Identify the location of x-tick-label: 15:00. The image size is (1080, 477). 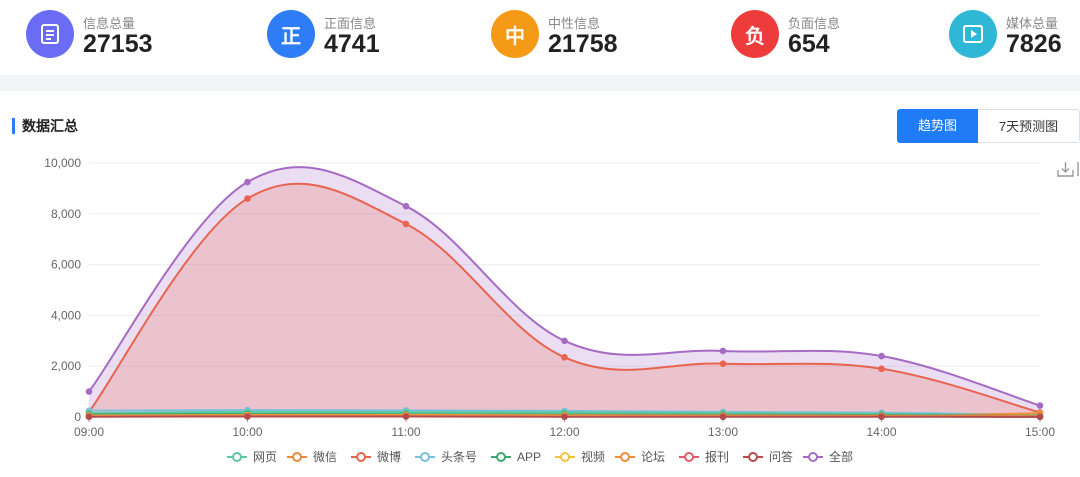
(1040, 432).